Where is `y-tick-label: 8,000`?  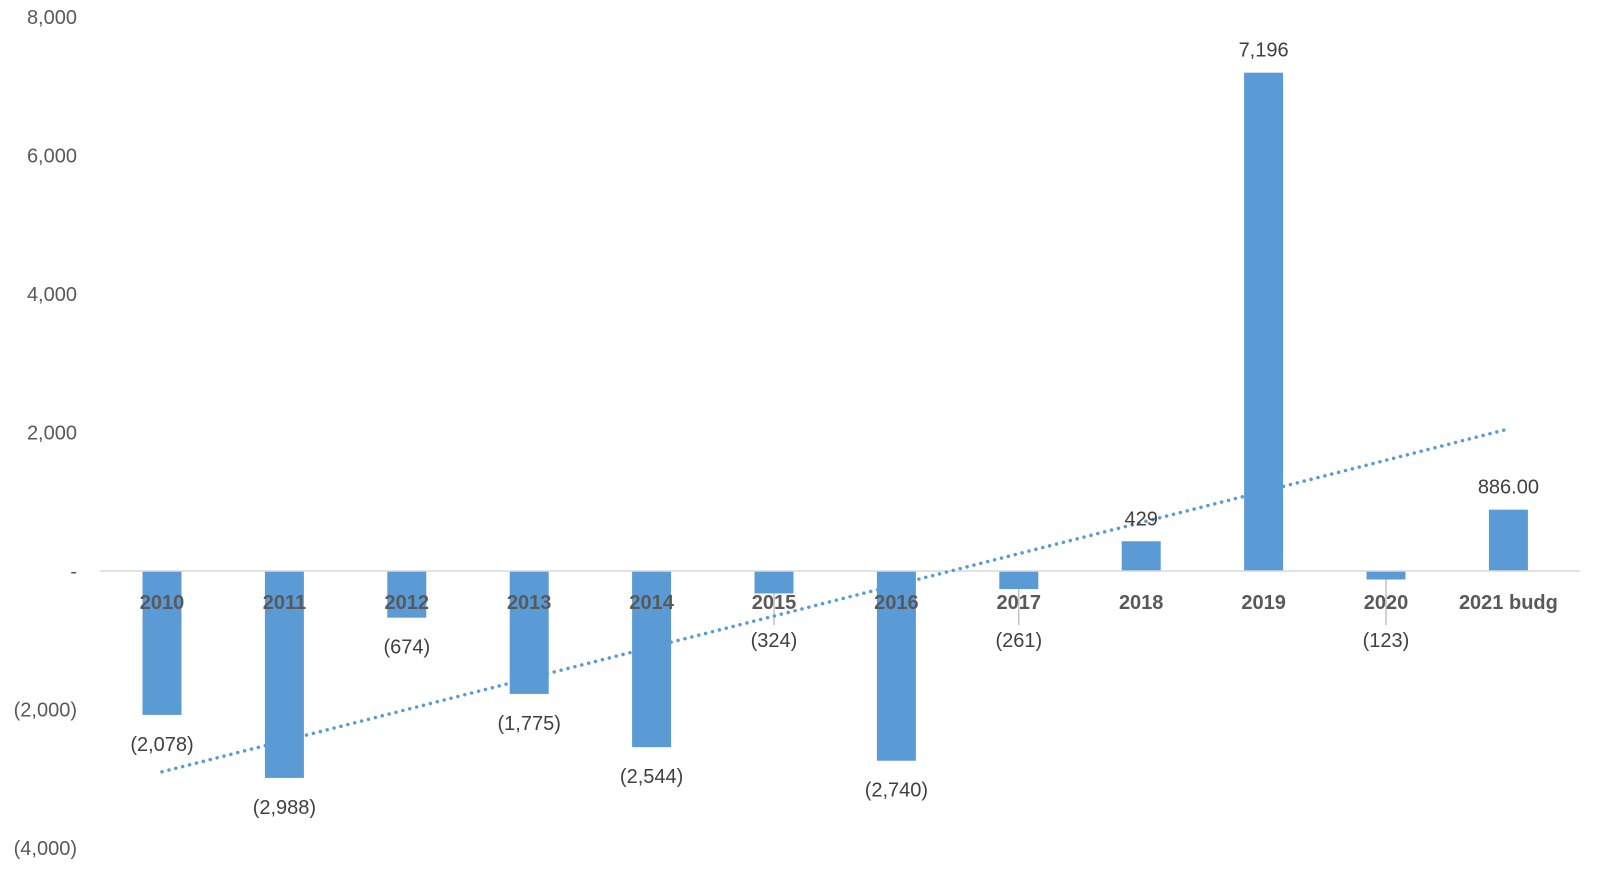 y-tick-label: 8,000 is located at coordinates (52, 18).